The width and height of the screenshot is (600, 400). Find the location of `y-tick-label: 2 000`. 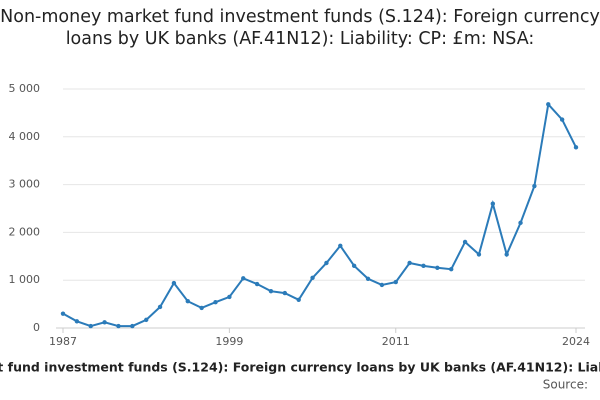

y-tick-label: 2 000 is located at coordinates (25, 231).